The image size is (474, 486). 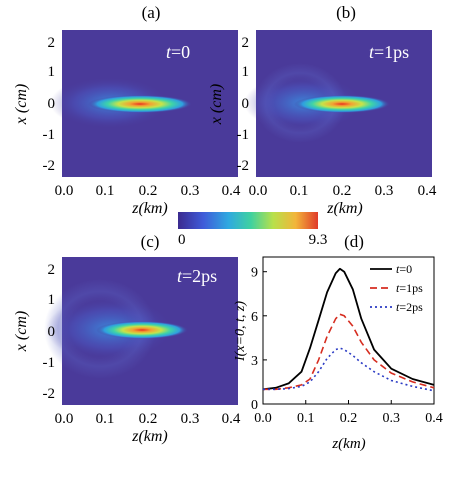 What do you see at coordinates (52, 300) in the screenshot?
I see `panel-c-ytick-1: 1` at bounding box center [52, 300].